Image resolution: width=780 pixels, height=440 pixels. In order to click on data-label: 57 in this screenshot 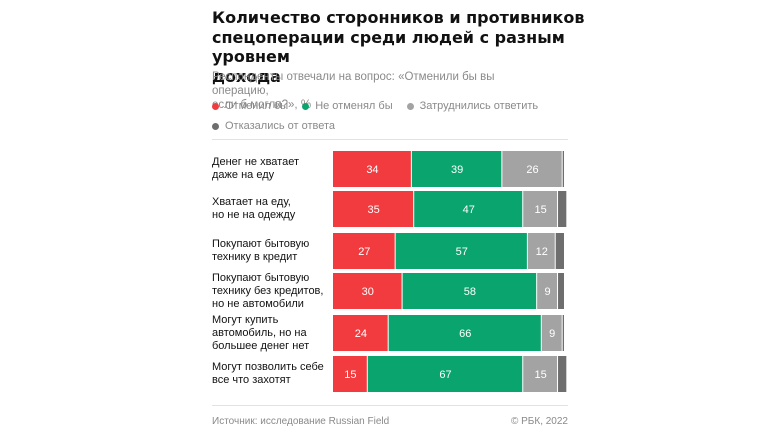, I will do `click(462, 252)`.